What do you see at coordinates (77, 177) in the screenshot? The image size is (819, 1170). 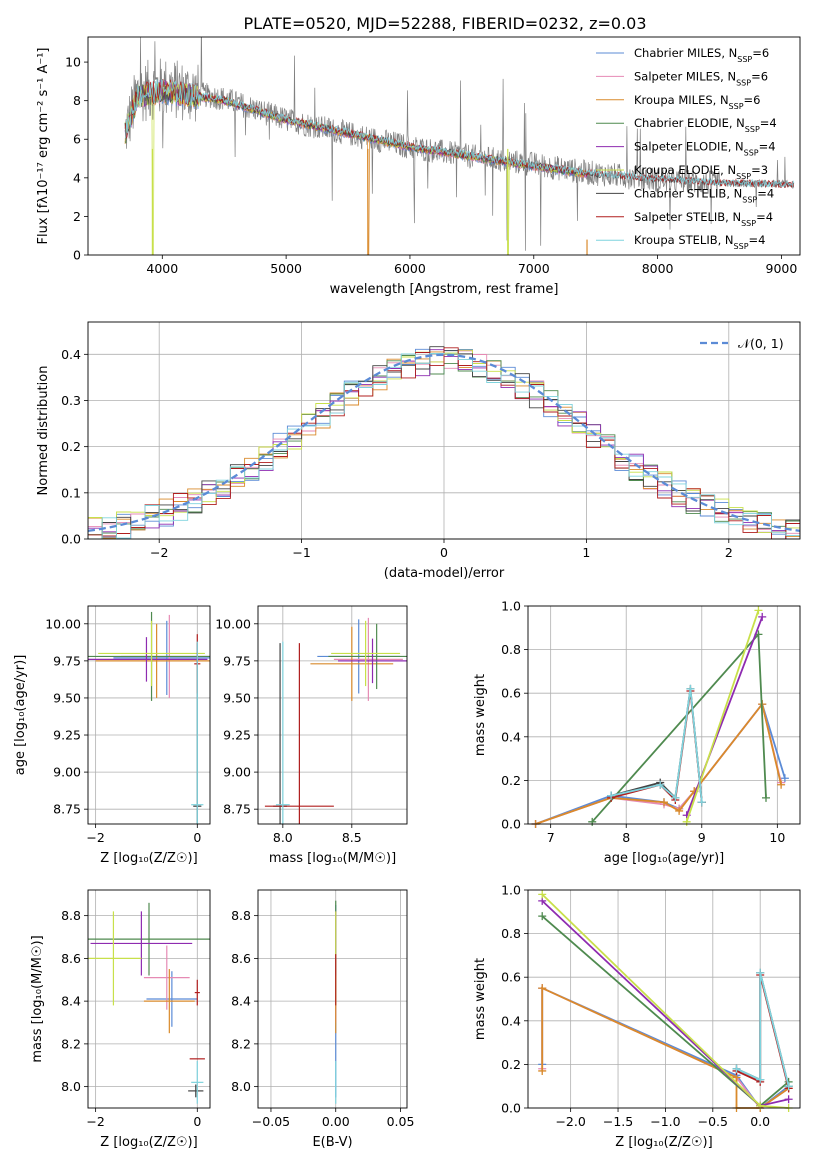 I see `y-tick-label: 4` at bounding box center [77, 177].